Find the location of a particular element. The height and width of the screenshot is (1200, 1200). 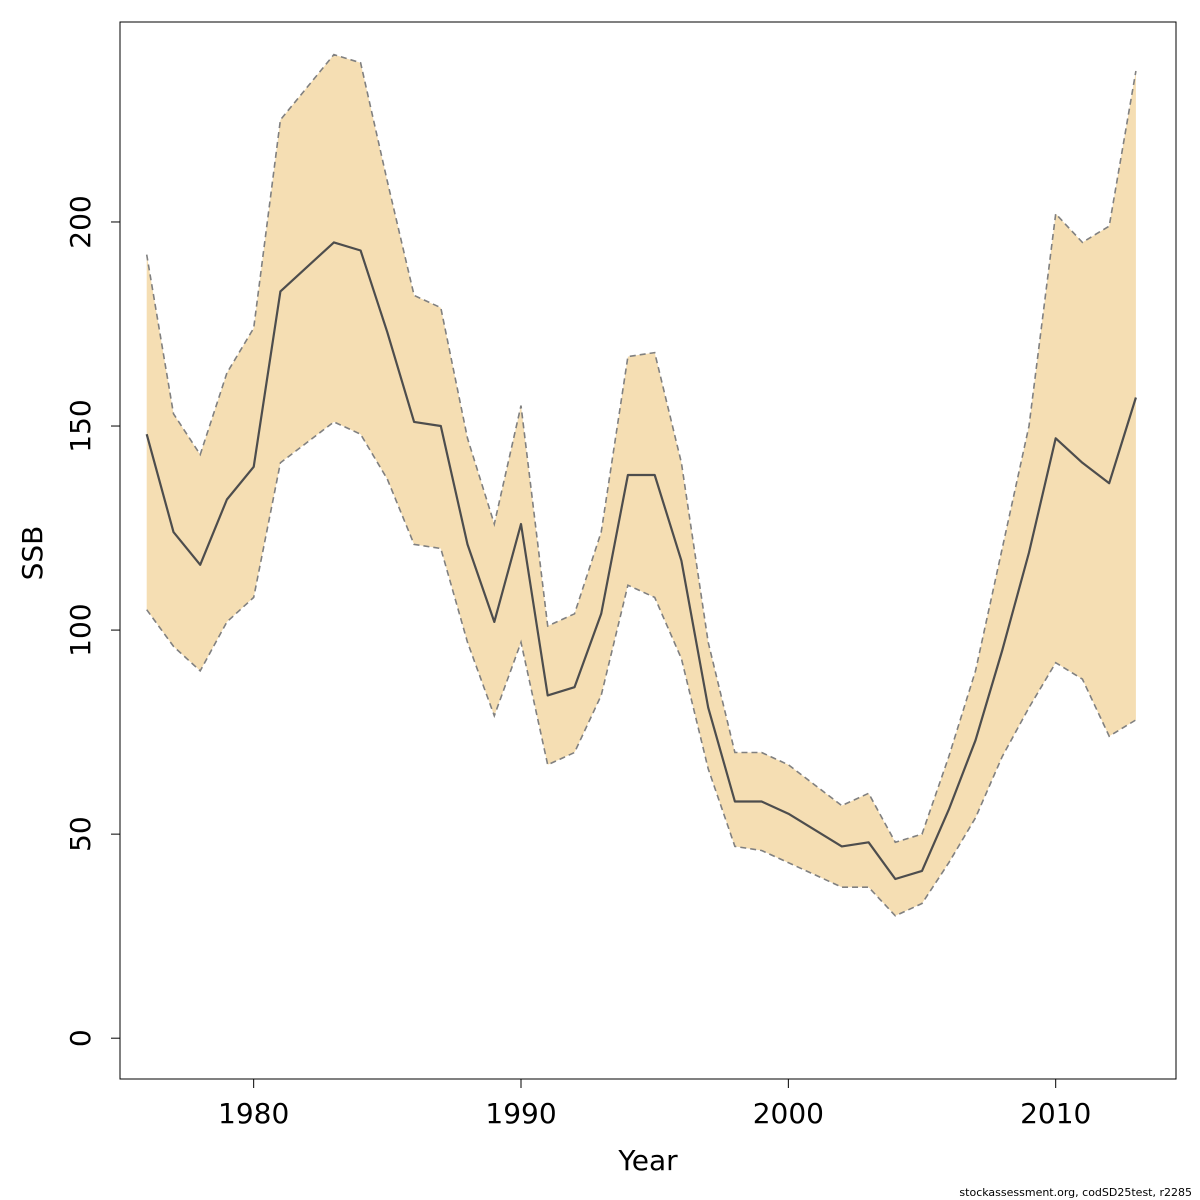

y-tick-label: 200 is located at coordinates (80, 221).